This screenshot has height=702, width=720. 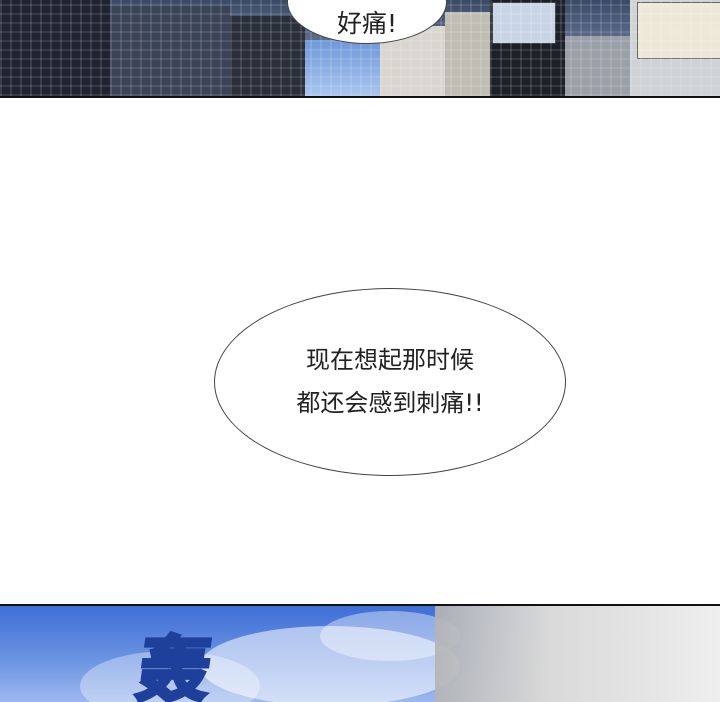 I want to click on speech-bubble-main: 现在想起那时候 都还会感到刺痛!!, so click(x=390, y=382).